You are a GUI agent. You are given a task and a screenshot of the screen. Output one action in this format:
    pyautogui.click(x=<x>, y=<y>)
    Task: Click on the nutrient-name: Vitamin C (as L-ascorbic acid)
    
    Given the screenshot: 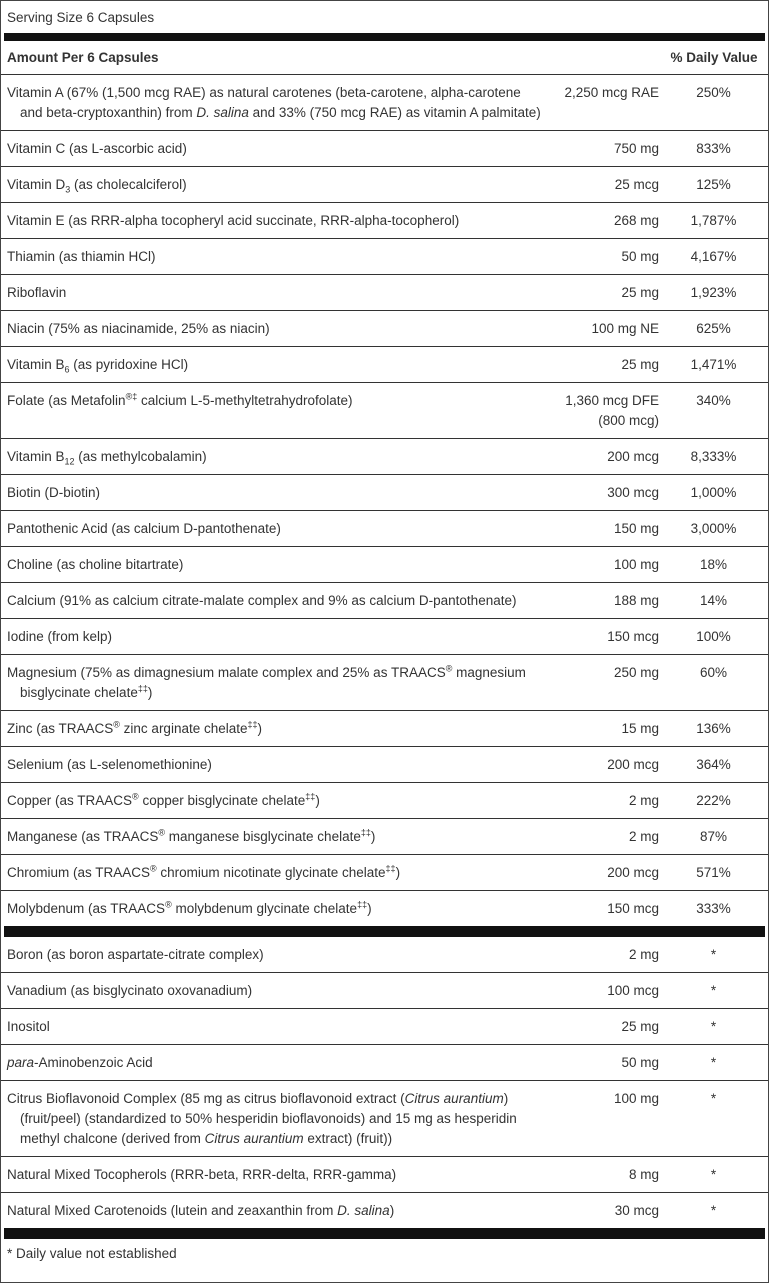 What is the action you would take?
    pyautogui.click(x=271, y=149)
    